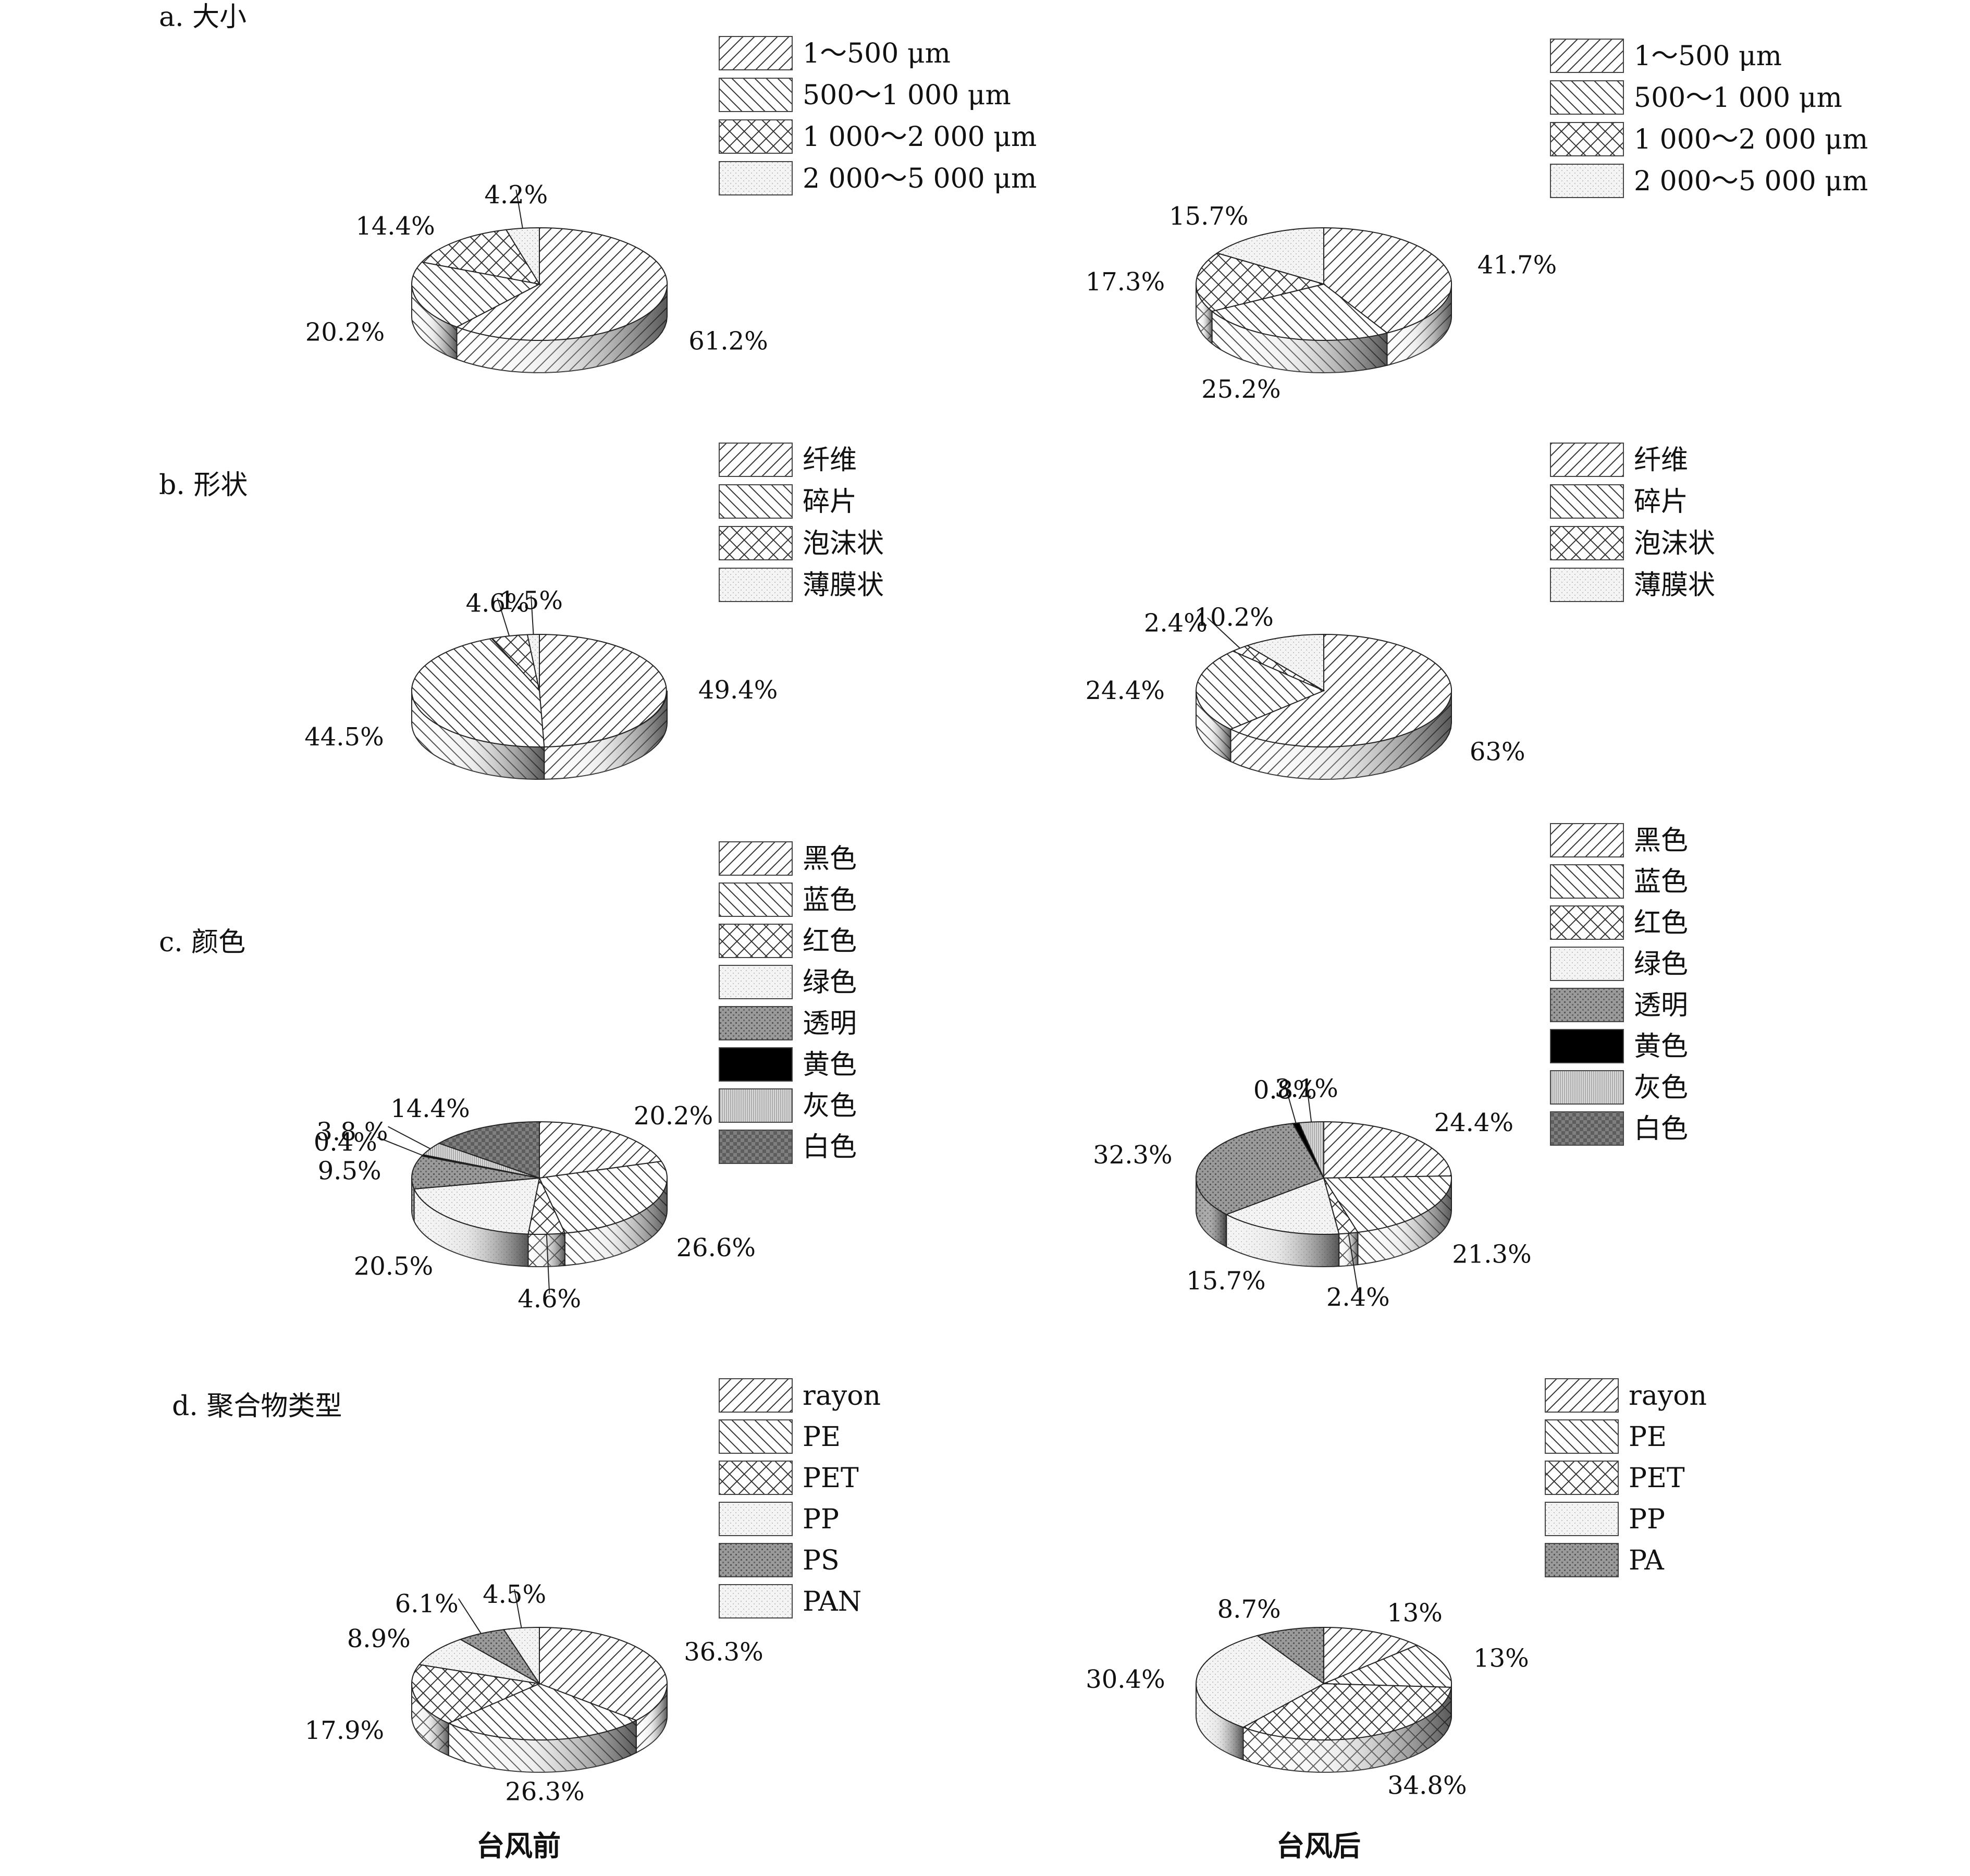 This screenshot has width=1970, height=1876. What do you see at coordinates (920, 137) in the screenshot?
I see `legend-label-1-000-2-000-m: 1 000～2 000 μm` at bounding box center [920, 137].